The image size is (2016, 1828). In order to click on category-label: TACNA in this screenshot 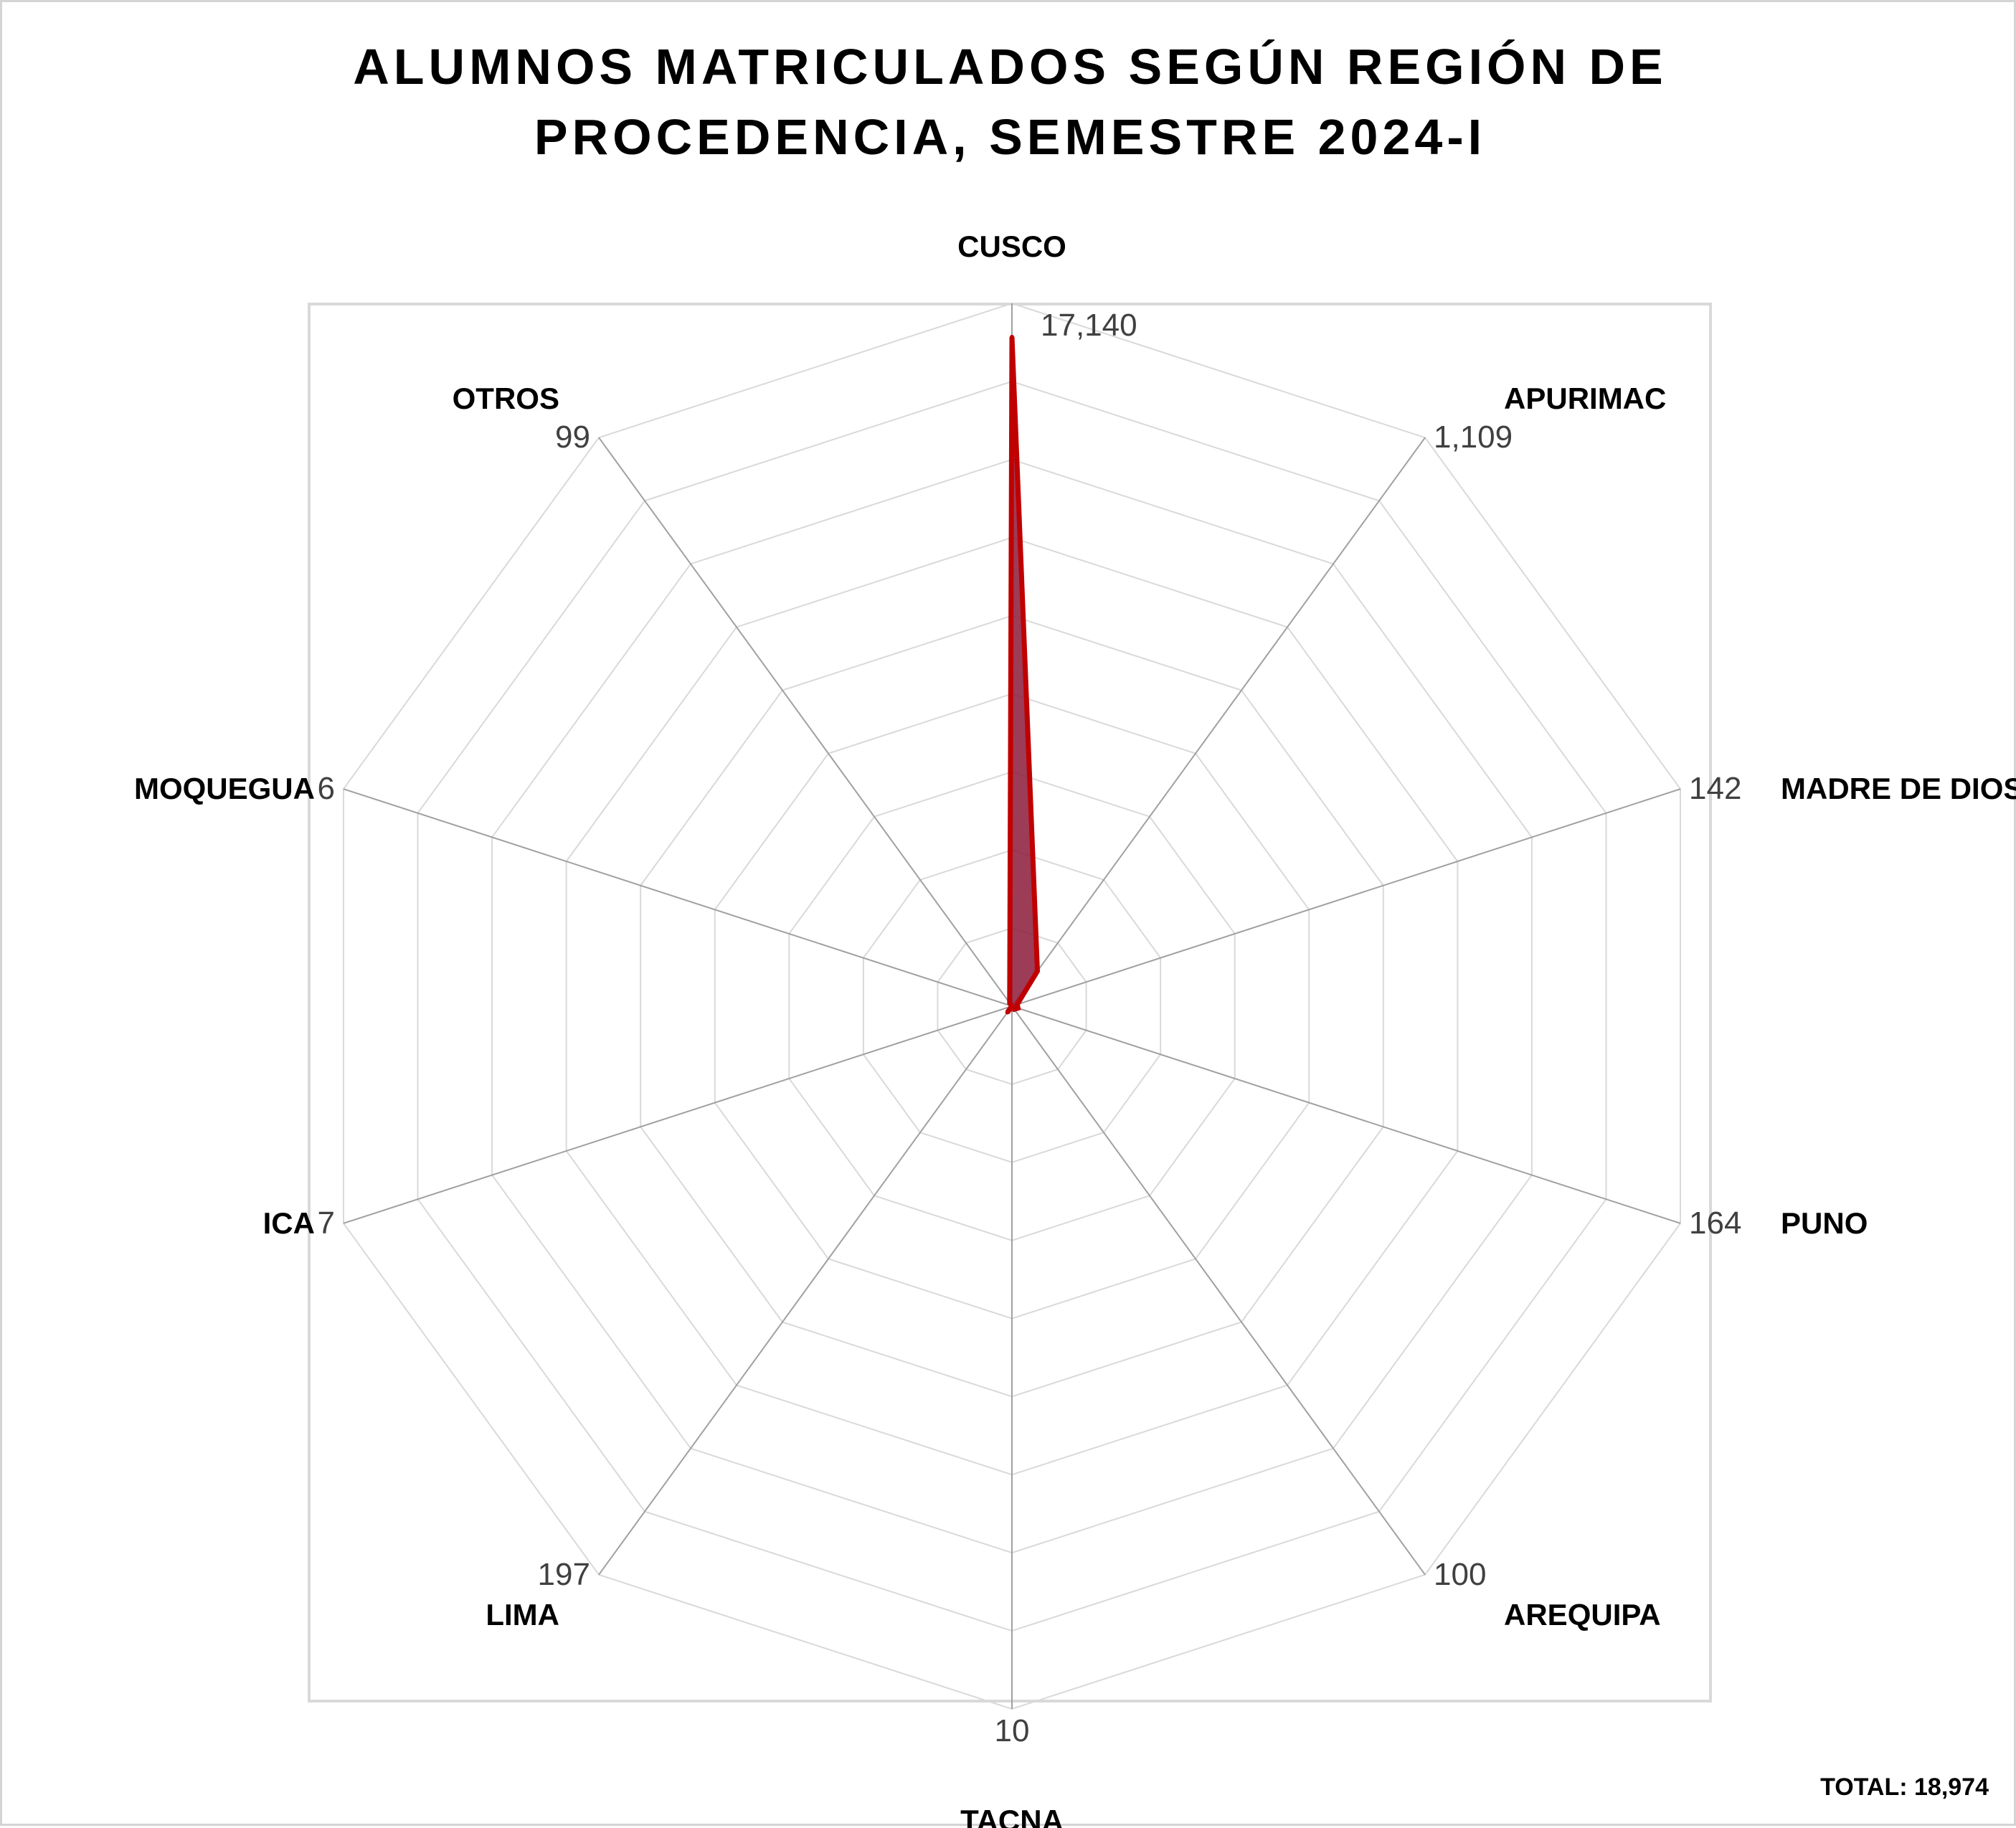, I will do `click(1012, 1816)`.